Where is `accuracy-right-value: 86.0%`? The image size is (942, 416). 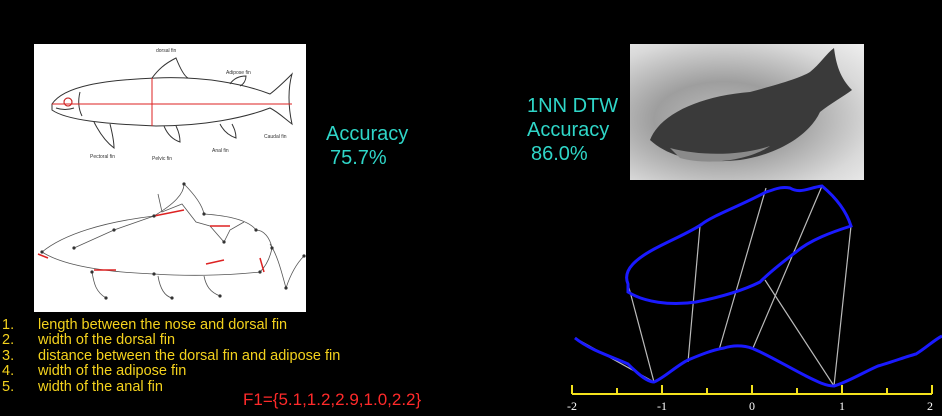 accuracy-right-value: 86.0% is located at coordinates (559, 154).